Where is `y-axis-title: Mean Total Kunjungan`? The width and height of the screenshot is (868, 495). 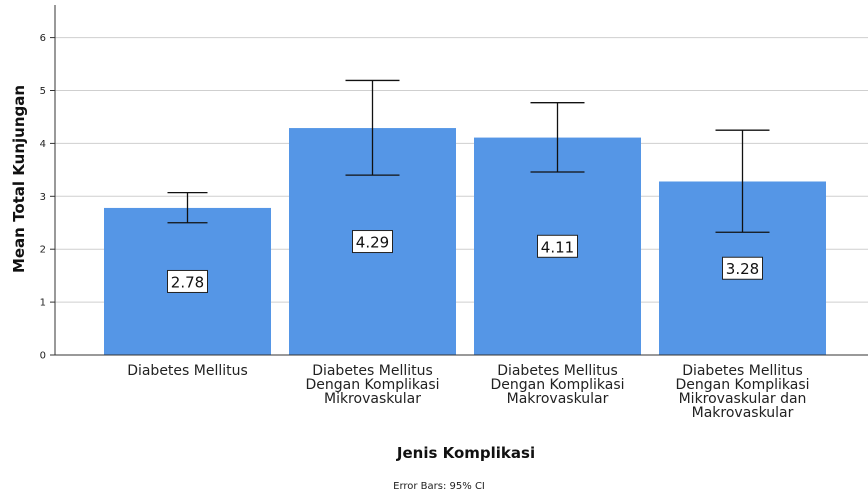
y-axis-title: Mean Total Kunjungan is located at coordinates (19, 179).